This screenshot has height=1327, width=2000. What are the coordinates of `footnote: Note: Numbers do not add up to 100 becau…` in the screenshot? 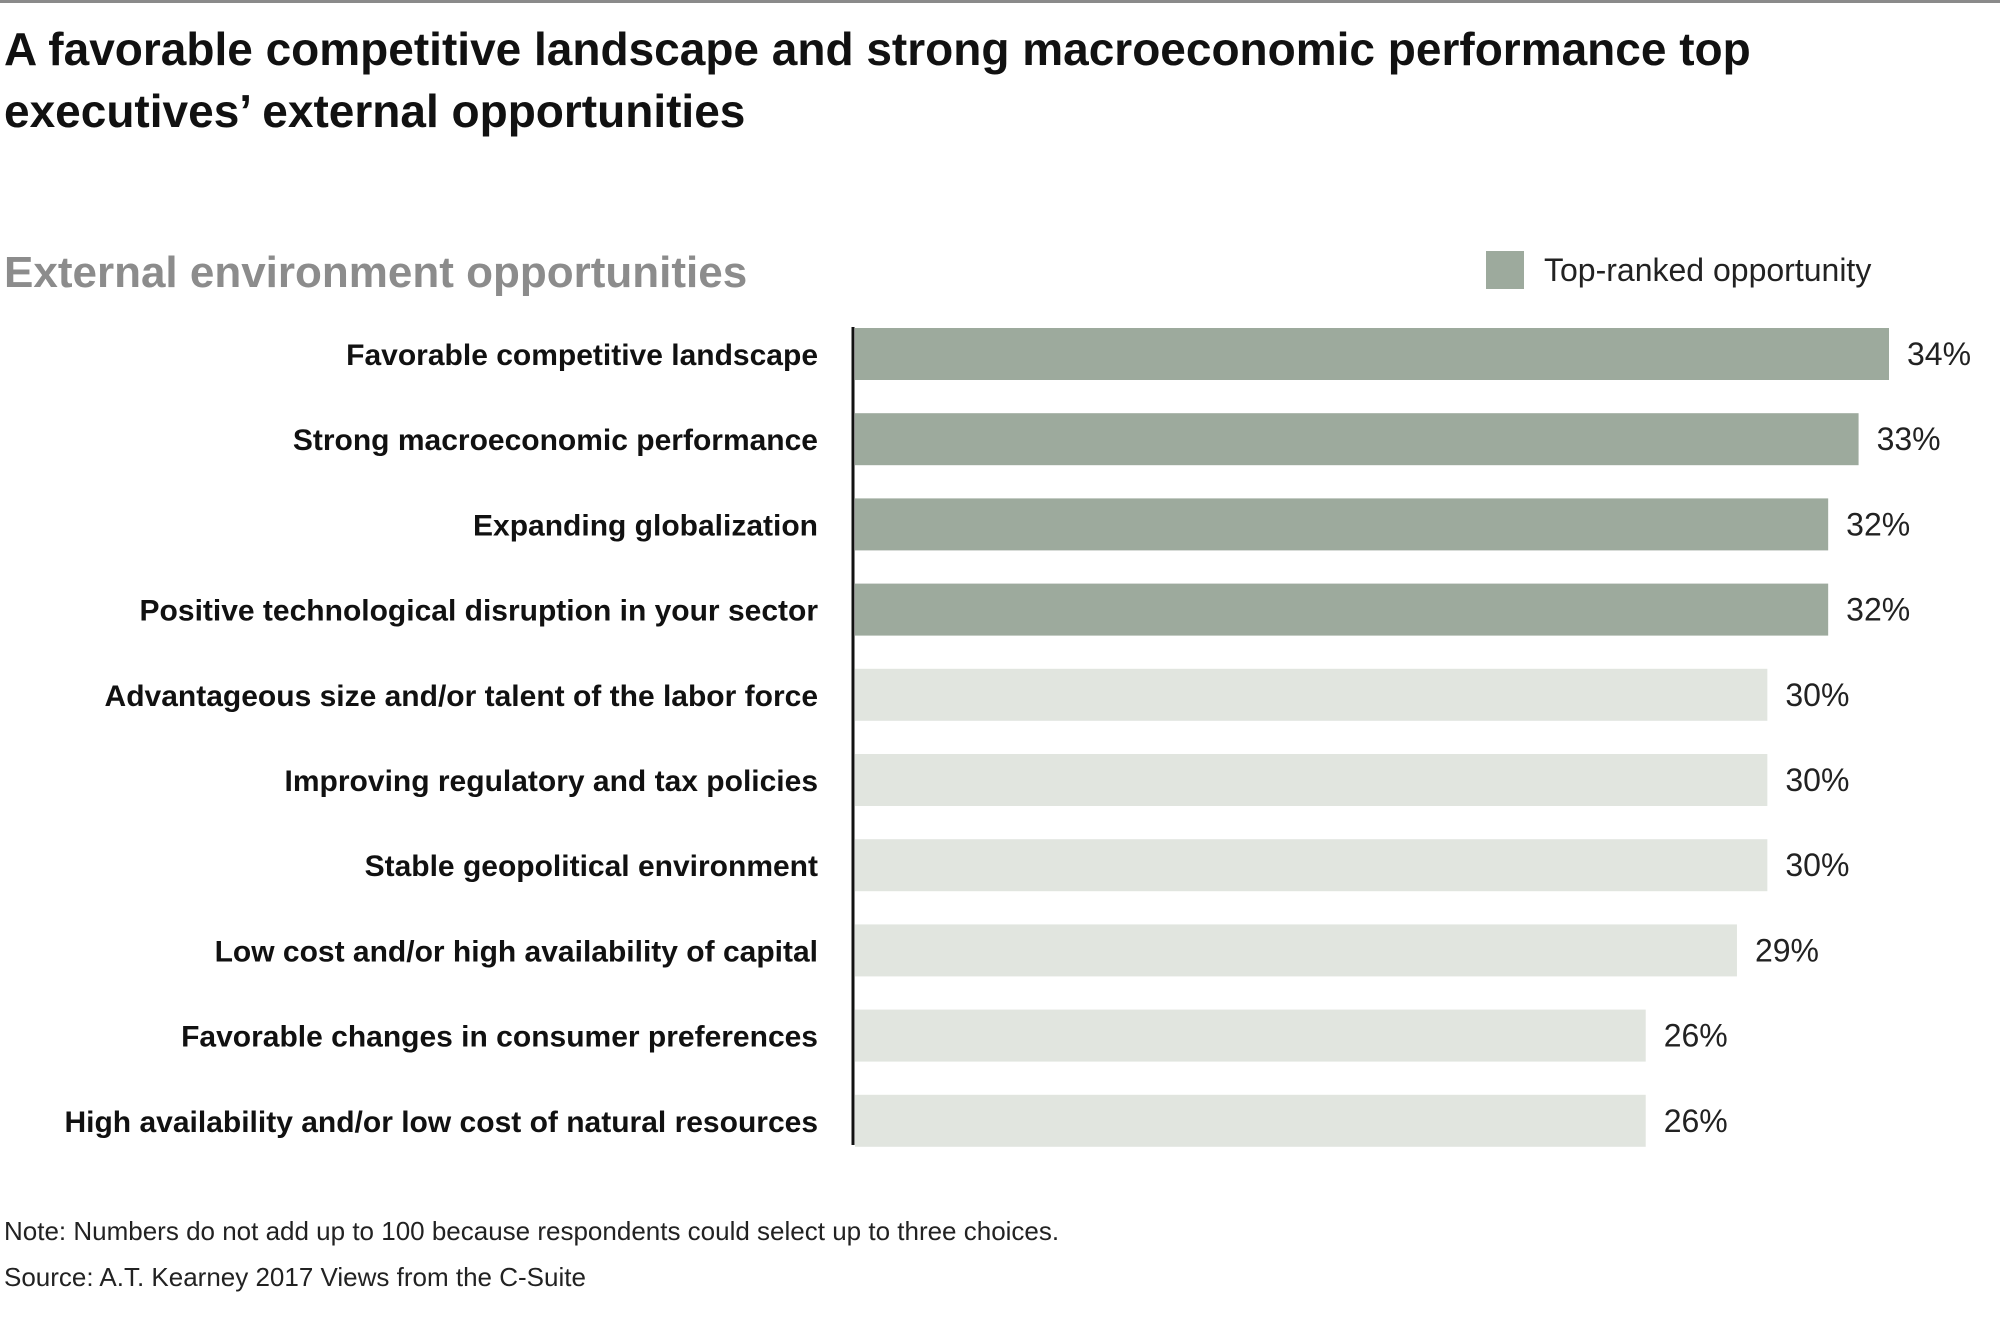 It's located at (532, 1231).